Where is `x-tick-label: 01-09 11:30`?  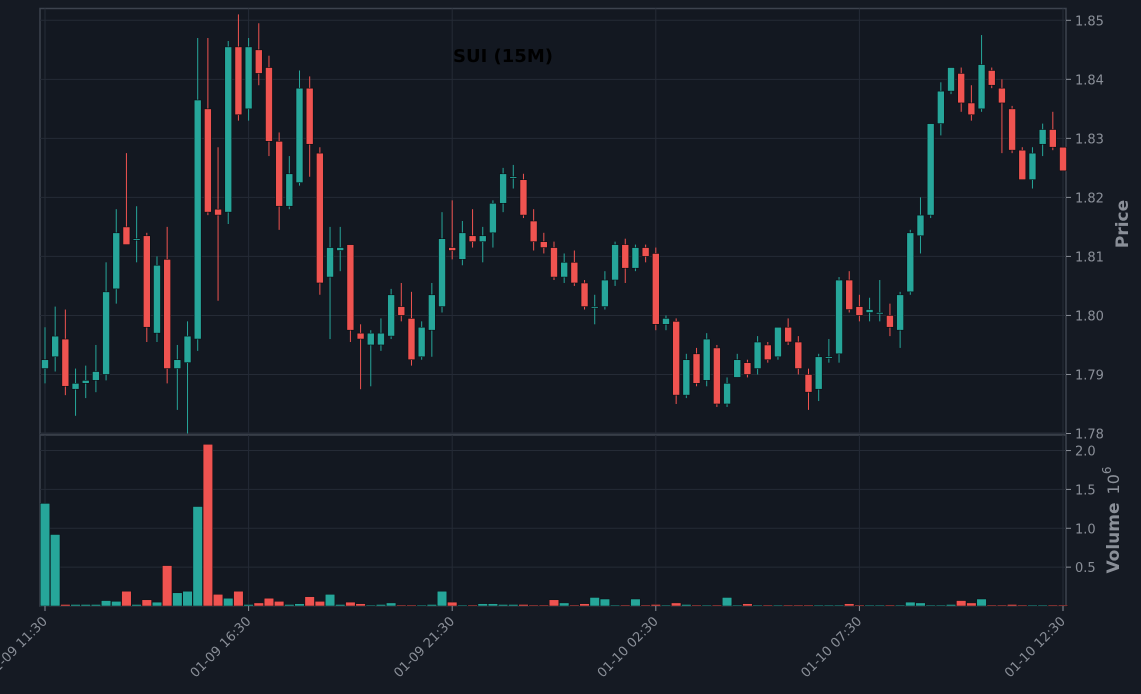 x-tick-label: 01-09 11:30 is located at coordinates (25, 647).